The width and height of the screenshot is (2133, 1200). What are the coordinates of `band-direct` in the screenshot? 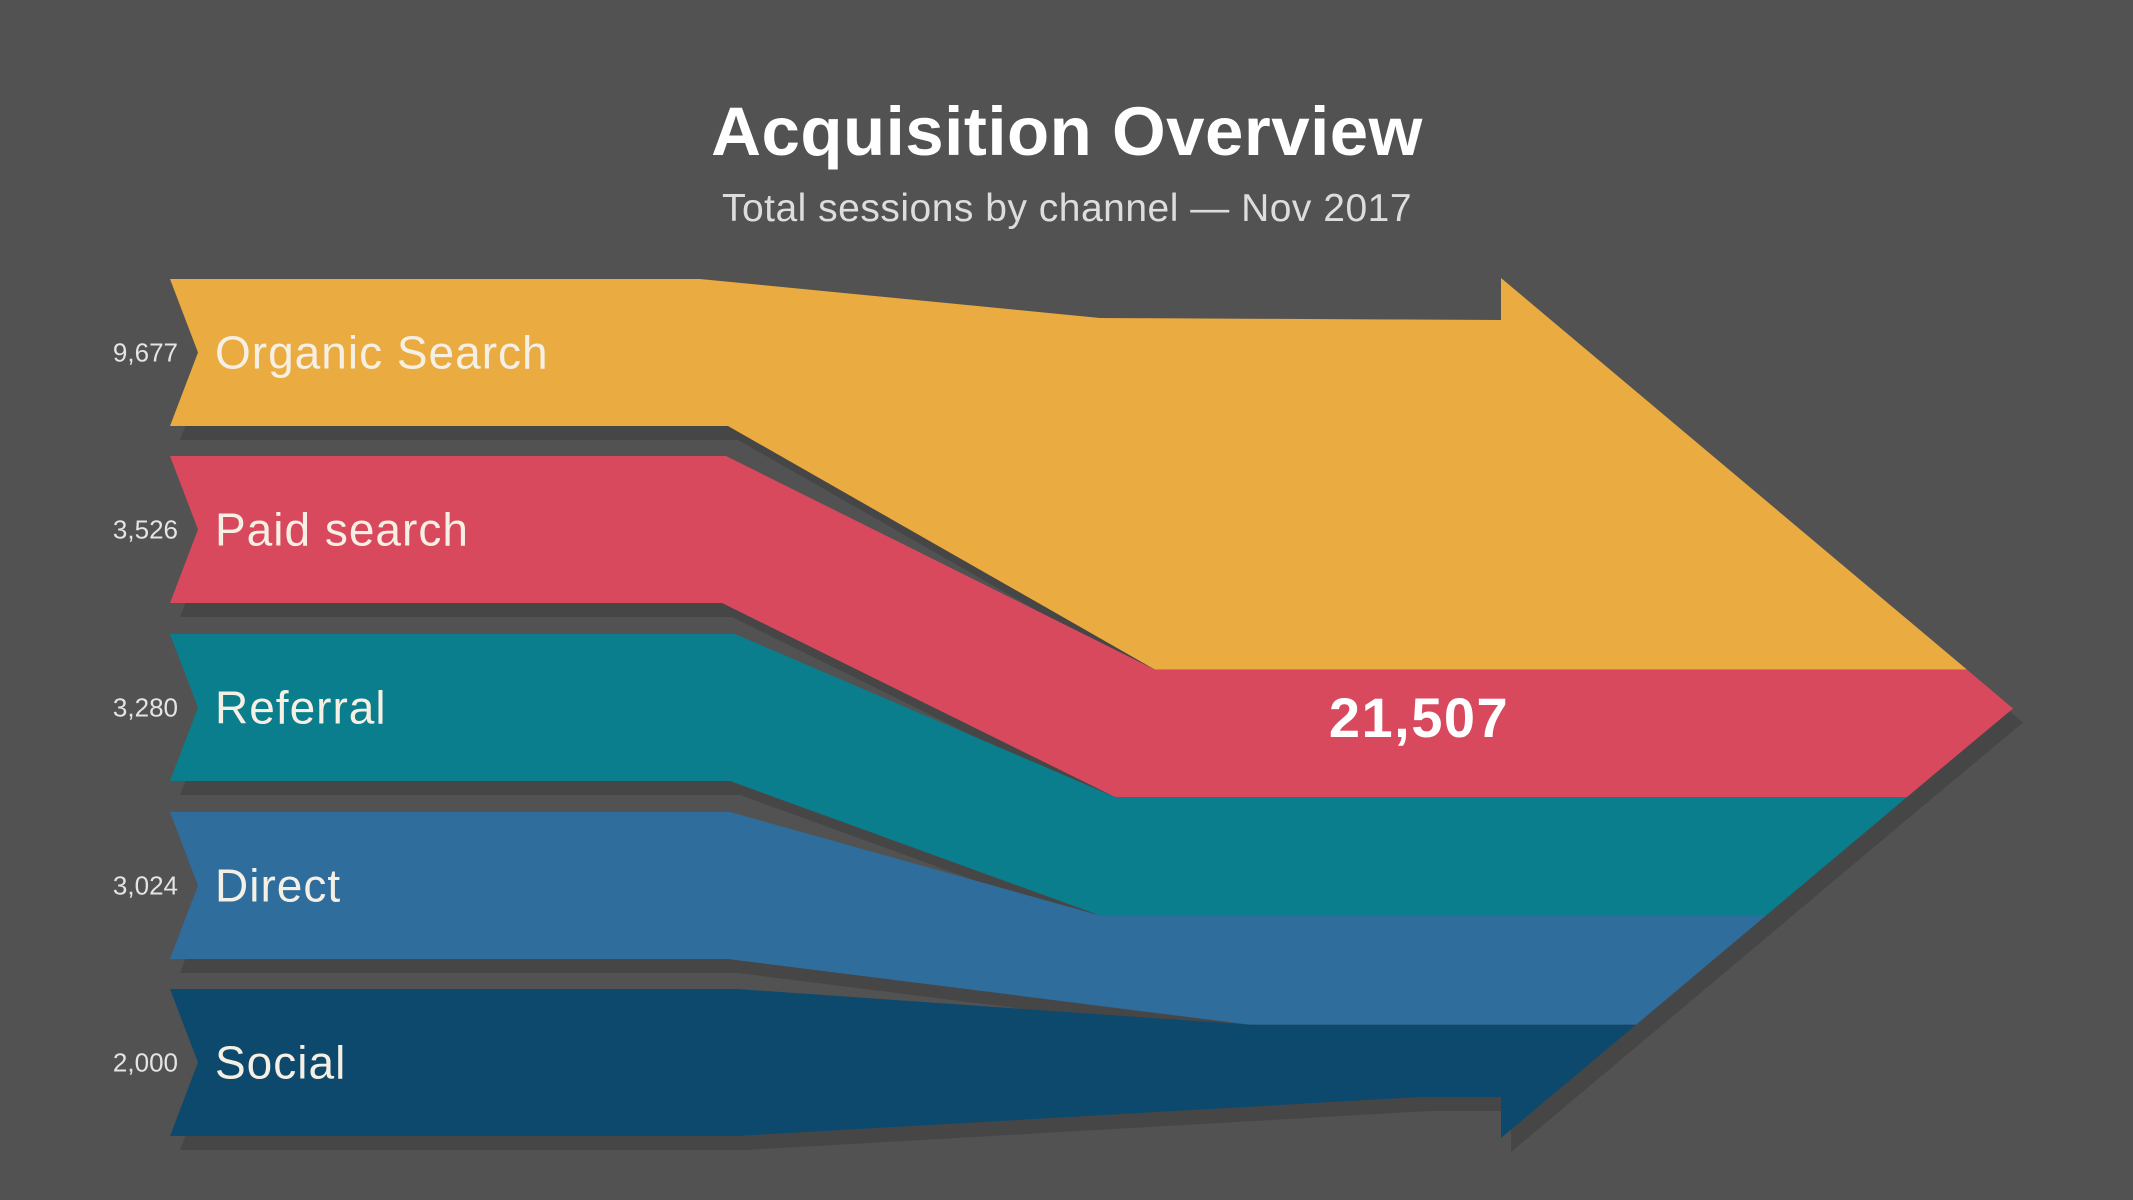 It's located at (968, 918).